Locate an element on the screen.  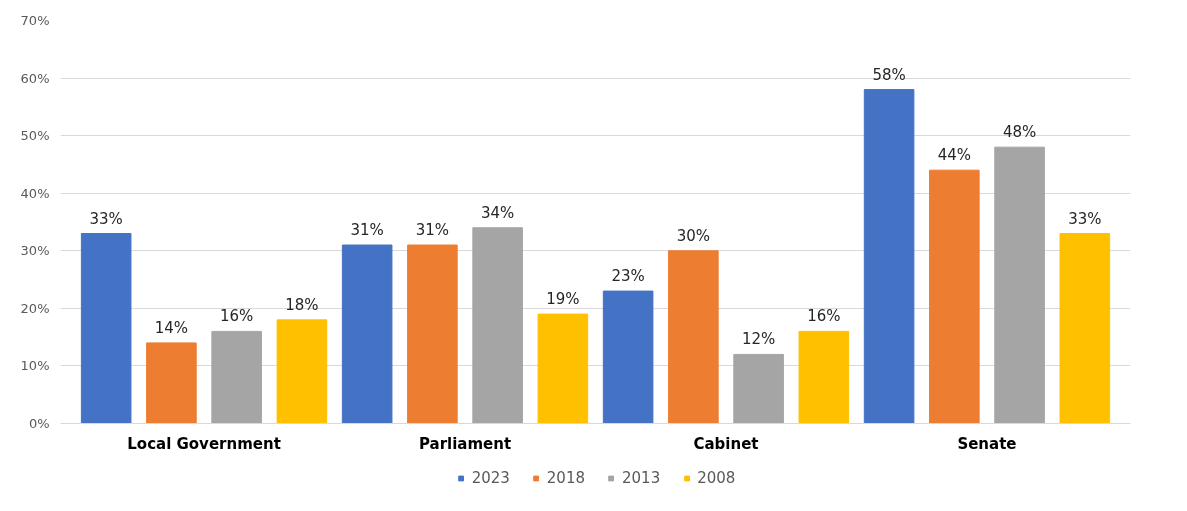
data-label: 23% is located at coordinates (628, 276).